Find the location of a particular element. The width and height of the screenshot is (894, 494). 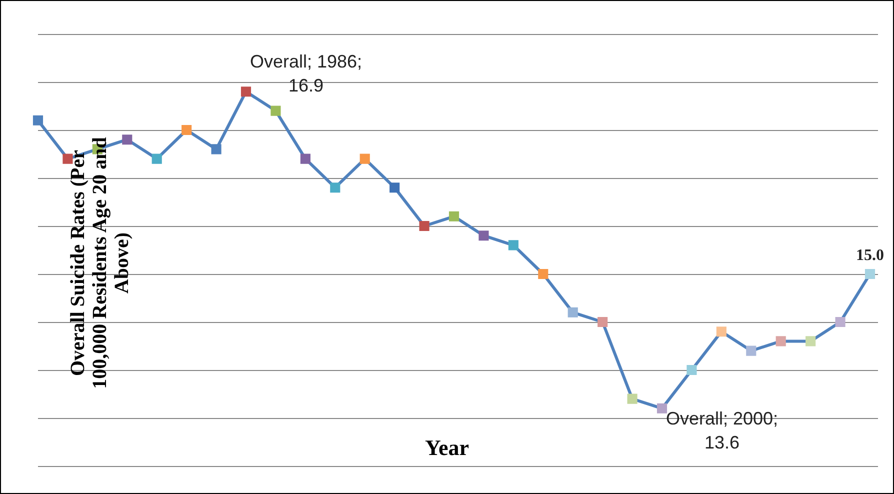

x-axis-title: Year is located at coordinates (447, 447).